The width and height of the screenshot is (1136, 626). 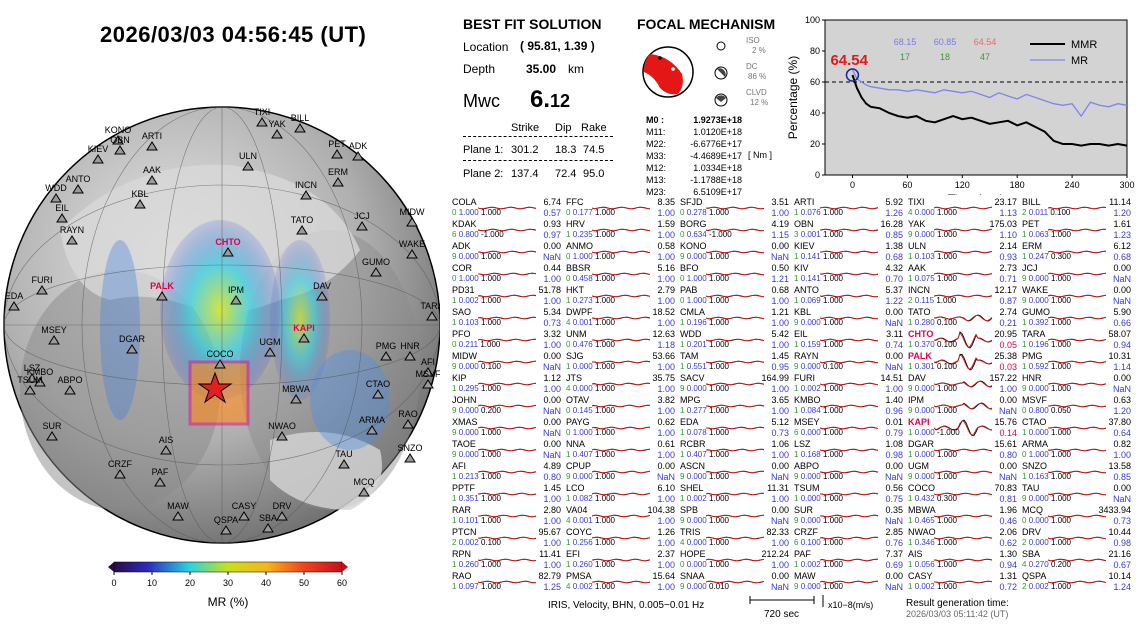 What do you see at coordinates (1076, 318) in the screenshot?
I see `station-cell-gumo: GUMO 5.90 1 0.392 1.000 0.66` at bounding box center [1076, 318].